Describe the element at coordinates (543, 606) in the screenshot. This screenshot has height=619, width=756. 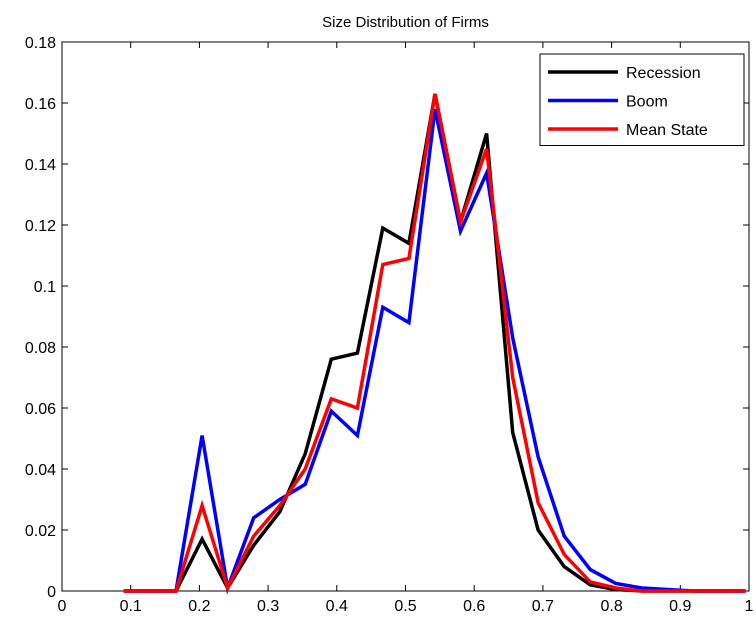
I see `x-tick-label: 0.7` at that location.